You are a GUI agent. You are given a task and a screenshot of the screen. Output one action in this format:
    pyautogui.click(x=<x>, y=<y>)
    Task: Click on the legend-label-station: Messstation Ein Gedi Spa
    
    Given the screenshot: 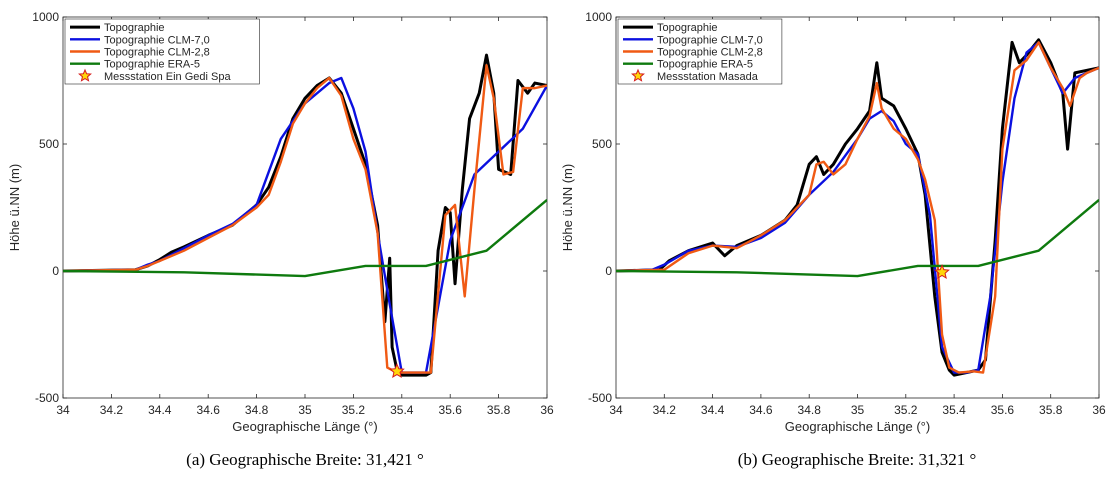 What is the action you would take?
    pyautogui.click(x=167, y=77)
    